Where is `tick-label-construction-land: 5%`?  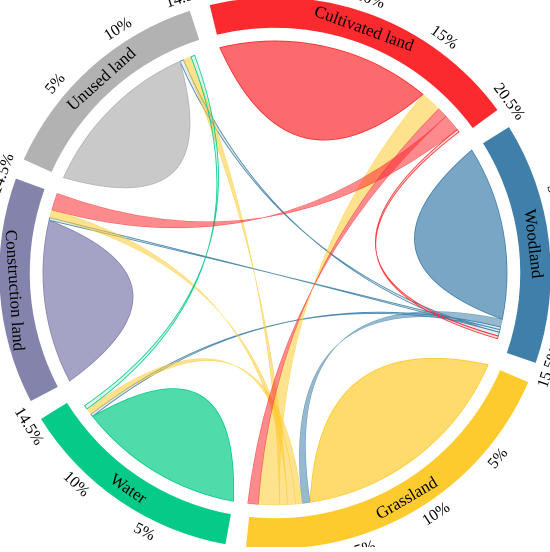 tick-label-construction-land: 5% is located at coordinates (0, 329).